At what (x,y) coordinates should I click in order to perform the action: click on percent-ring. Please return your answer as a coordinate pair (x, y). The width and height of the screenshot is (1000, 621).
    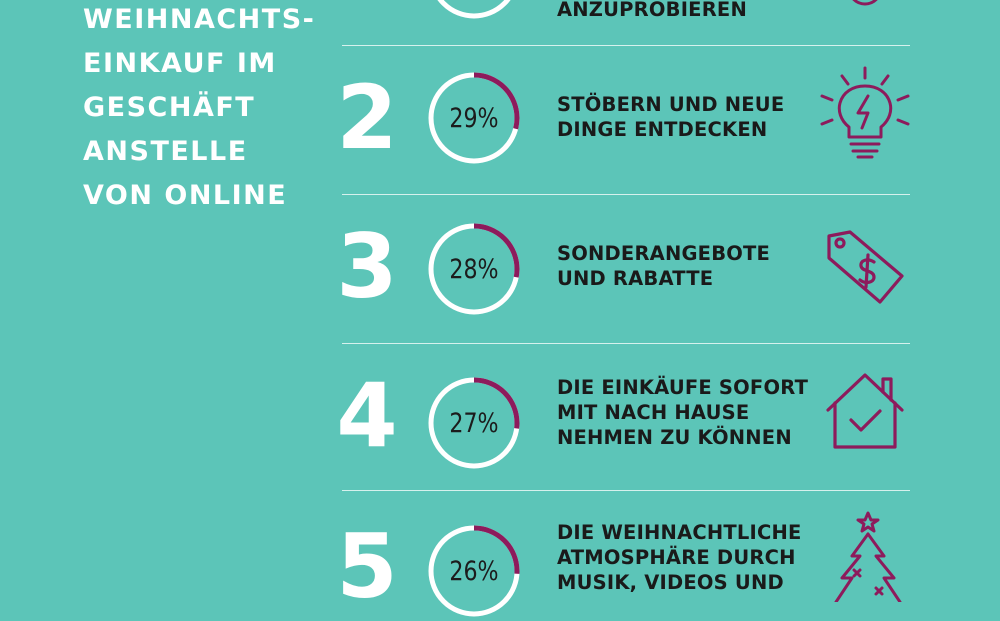
    Looking at the image, I should click on (474, 11).